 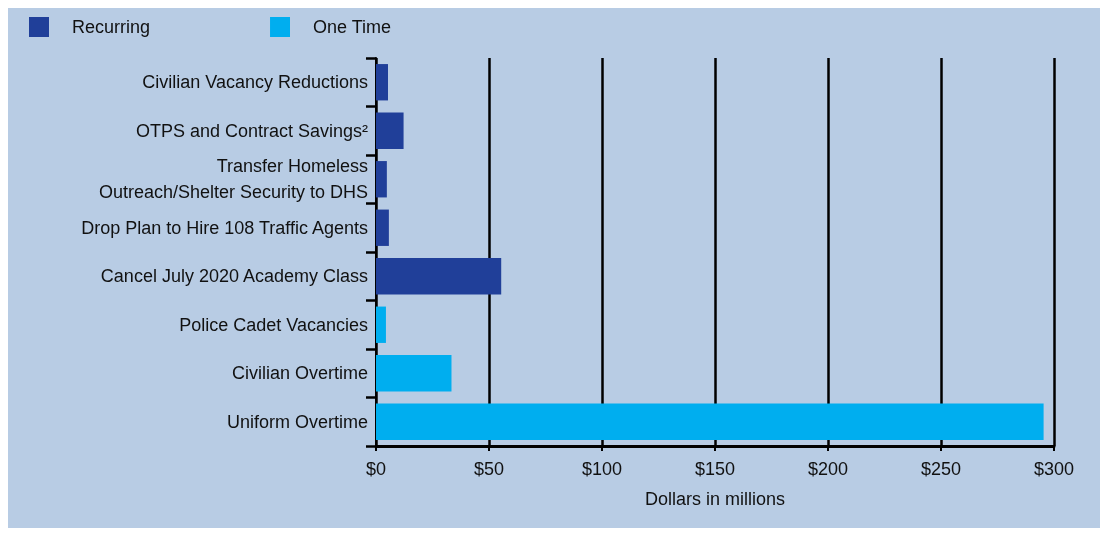 I want to click on x-tick-label: $50, so click(x=489, y=469).